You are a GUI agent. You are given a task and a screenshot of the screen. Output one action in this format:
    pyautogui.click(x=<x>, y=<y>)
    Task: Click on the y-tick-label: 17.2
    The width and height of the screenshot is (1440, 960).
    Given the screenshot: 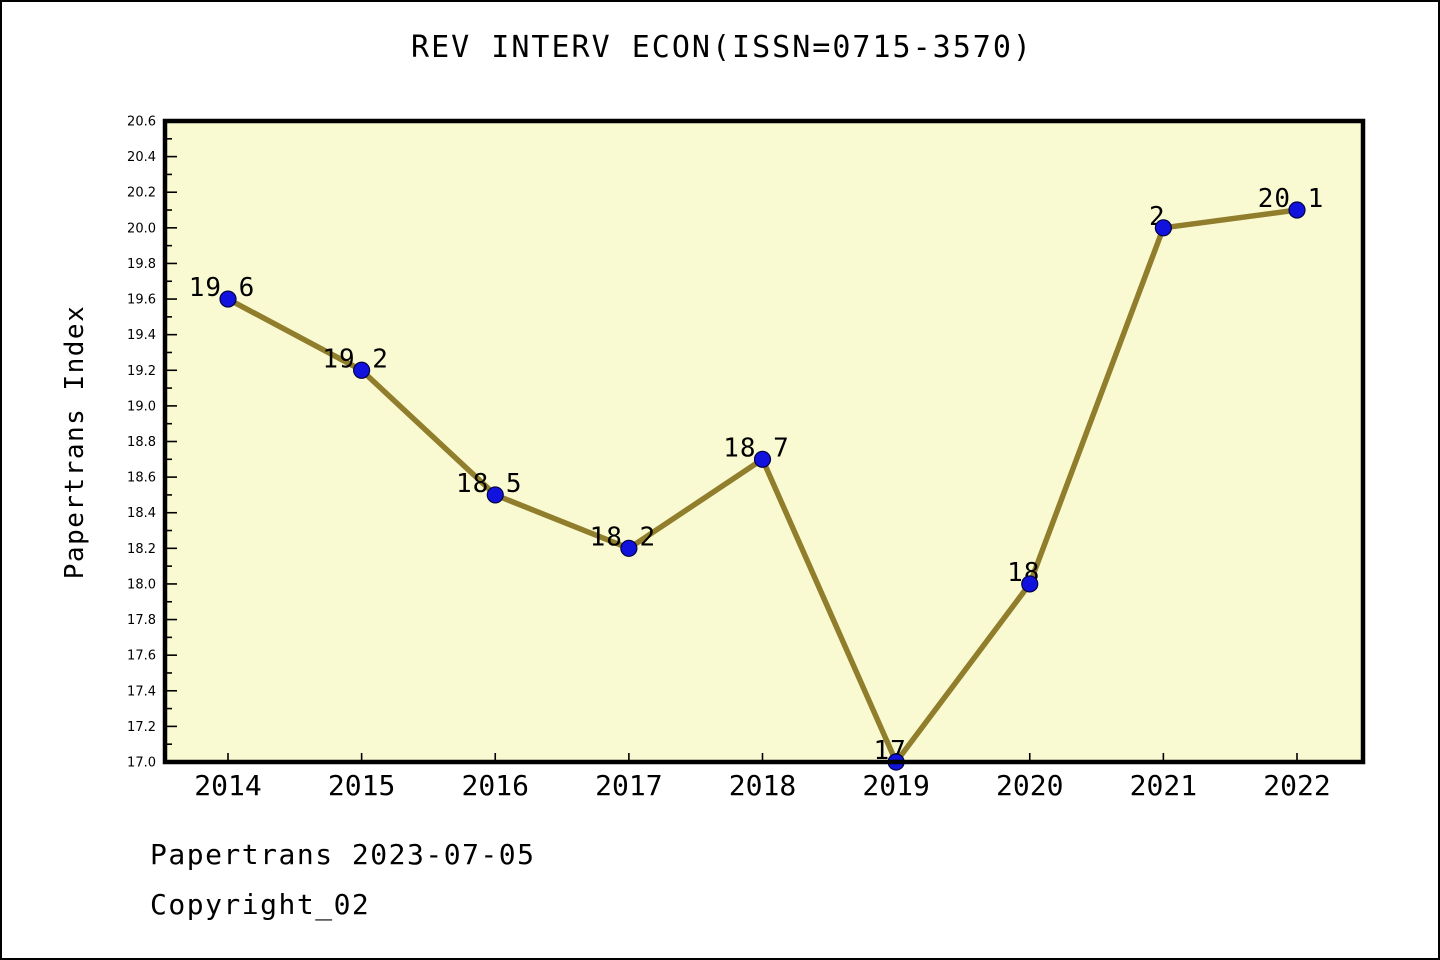 What is the action you would take?
    pyautogui.click(x=141, y=727)
    